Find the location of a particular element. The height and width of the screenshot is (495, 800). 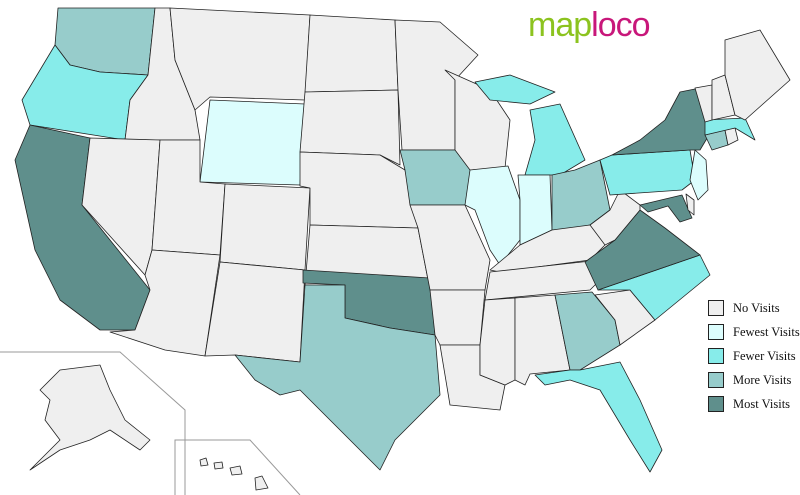

state-me is located at coordinates (757, 75).